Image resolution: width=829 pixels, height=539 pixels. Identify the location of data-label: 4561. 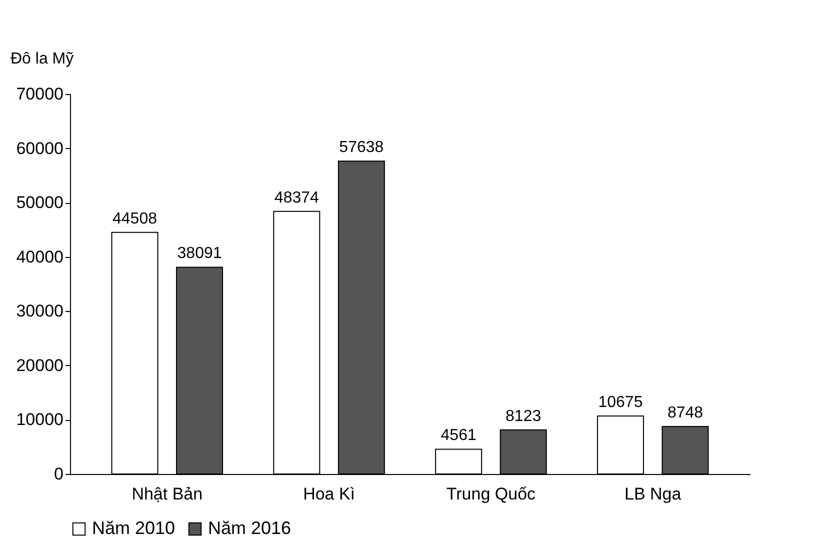
(458, 435).